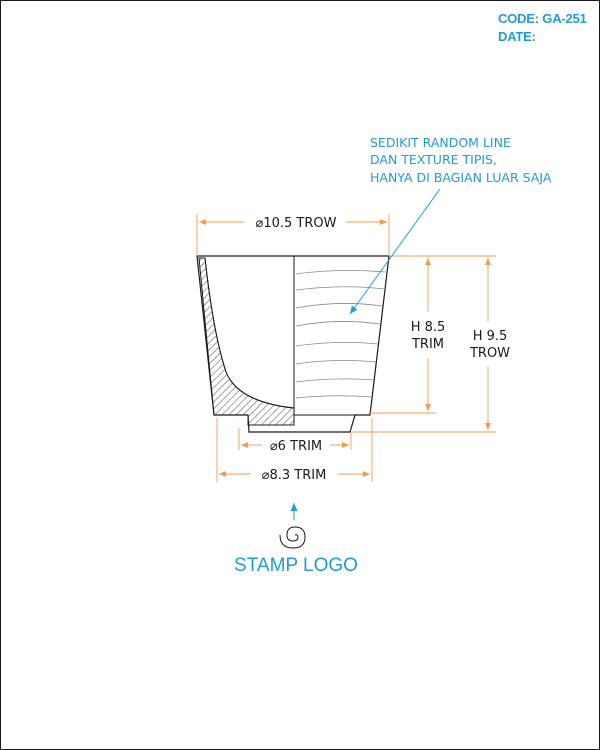 This screenshot has width=600, height=750. I want to click on height-trim-value: H 8.5, so click(428, 327).